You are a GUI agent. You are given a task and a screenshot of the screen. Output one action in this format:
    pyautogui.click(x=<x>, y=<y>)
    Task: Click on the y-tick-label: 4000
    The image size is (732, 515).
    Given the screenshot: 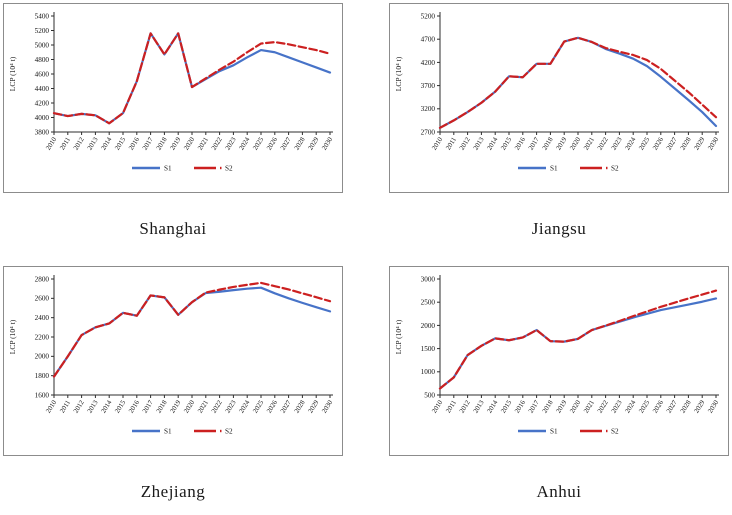 What is the action you would take?
    pyautogui.click(x=42, y=118)
    